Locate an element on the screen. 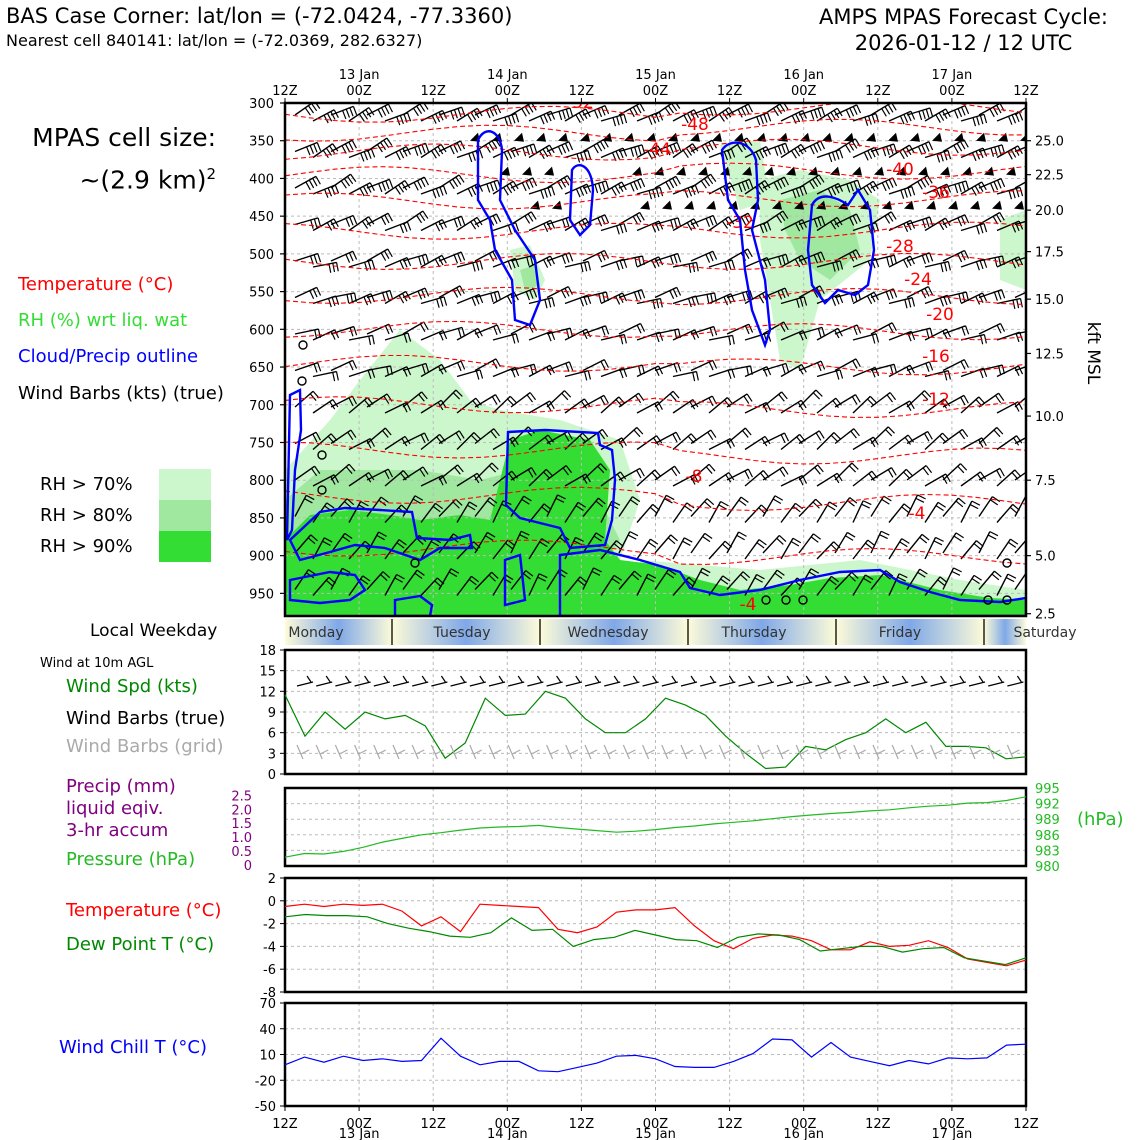 This screenshot has height=1140, width=1140. bottom-date-label: 15 Jan is located at coordinates (655, 1133).